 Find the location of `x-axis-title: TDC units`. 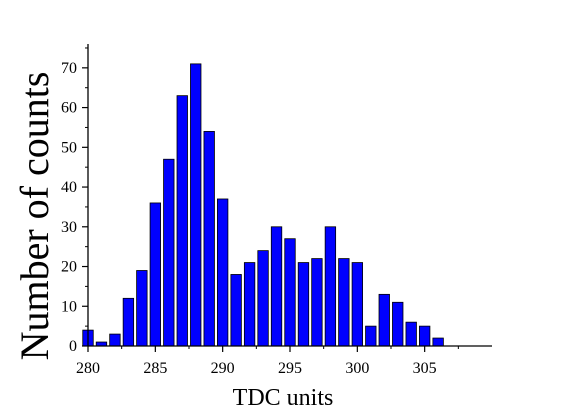

x-axis-title: TDC units is located at coordinates (283, 397).